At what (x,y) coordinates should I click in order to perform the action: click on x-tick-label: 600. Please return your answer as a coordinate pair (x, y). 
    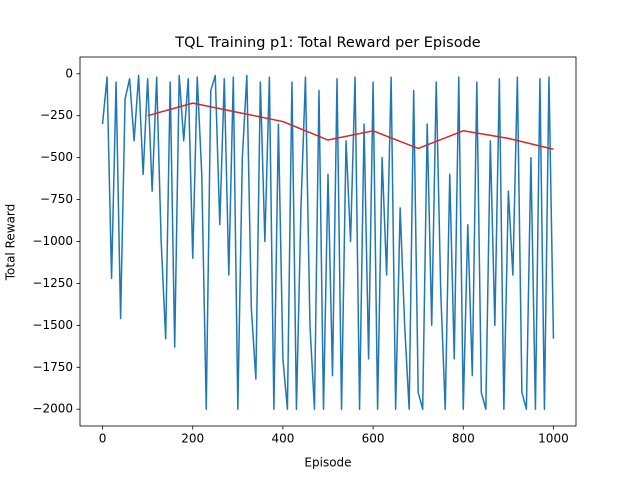
    Looking at the image, I should click on (373, 439).